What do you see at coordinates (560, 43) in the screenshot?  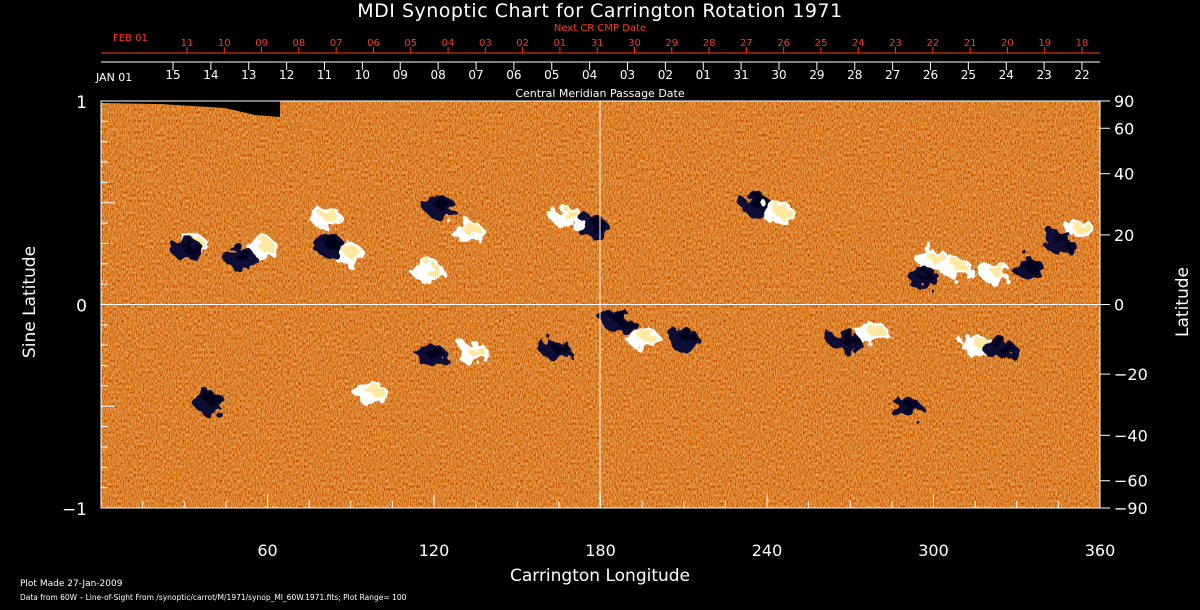 I see `next-cr-date-label: 01` at bounding box center [560, 43].